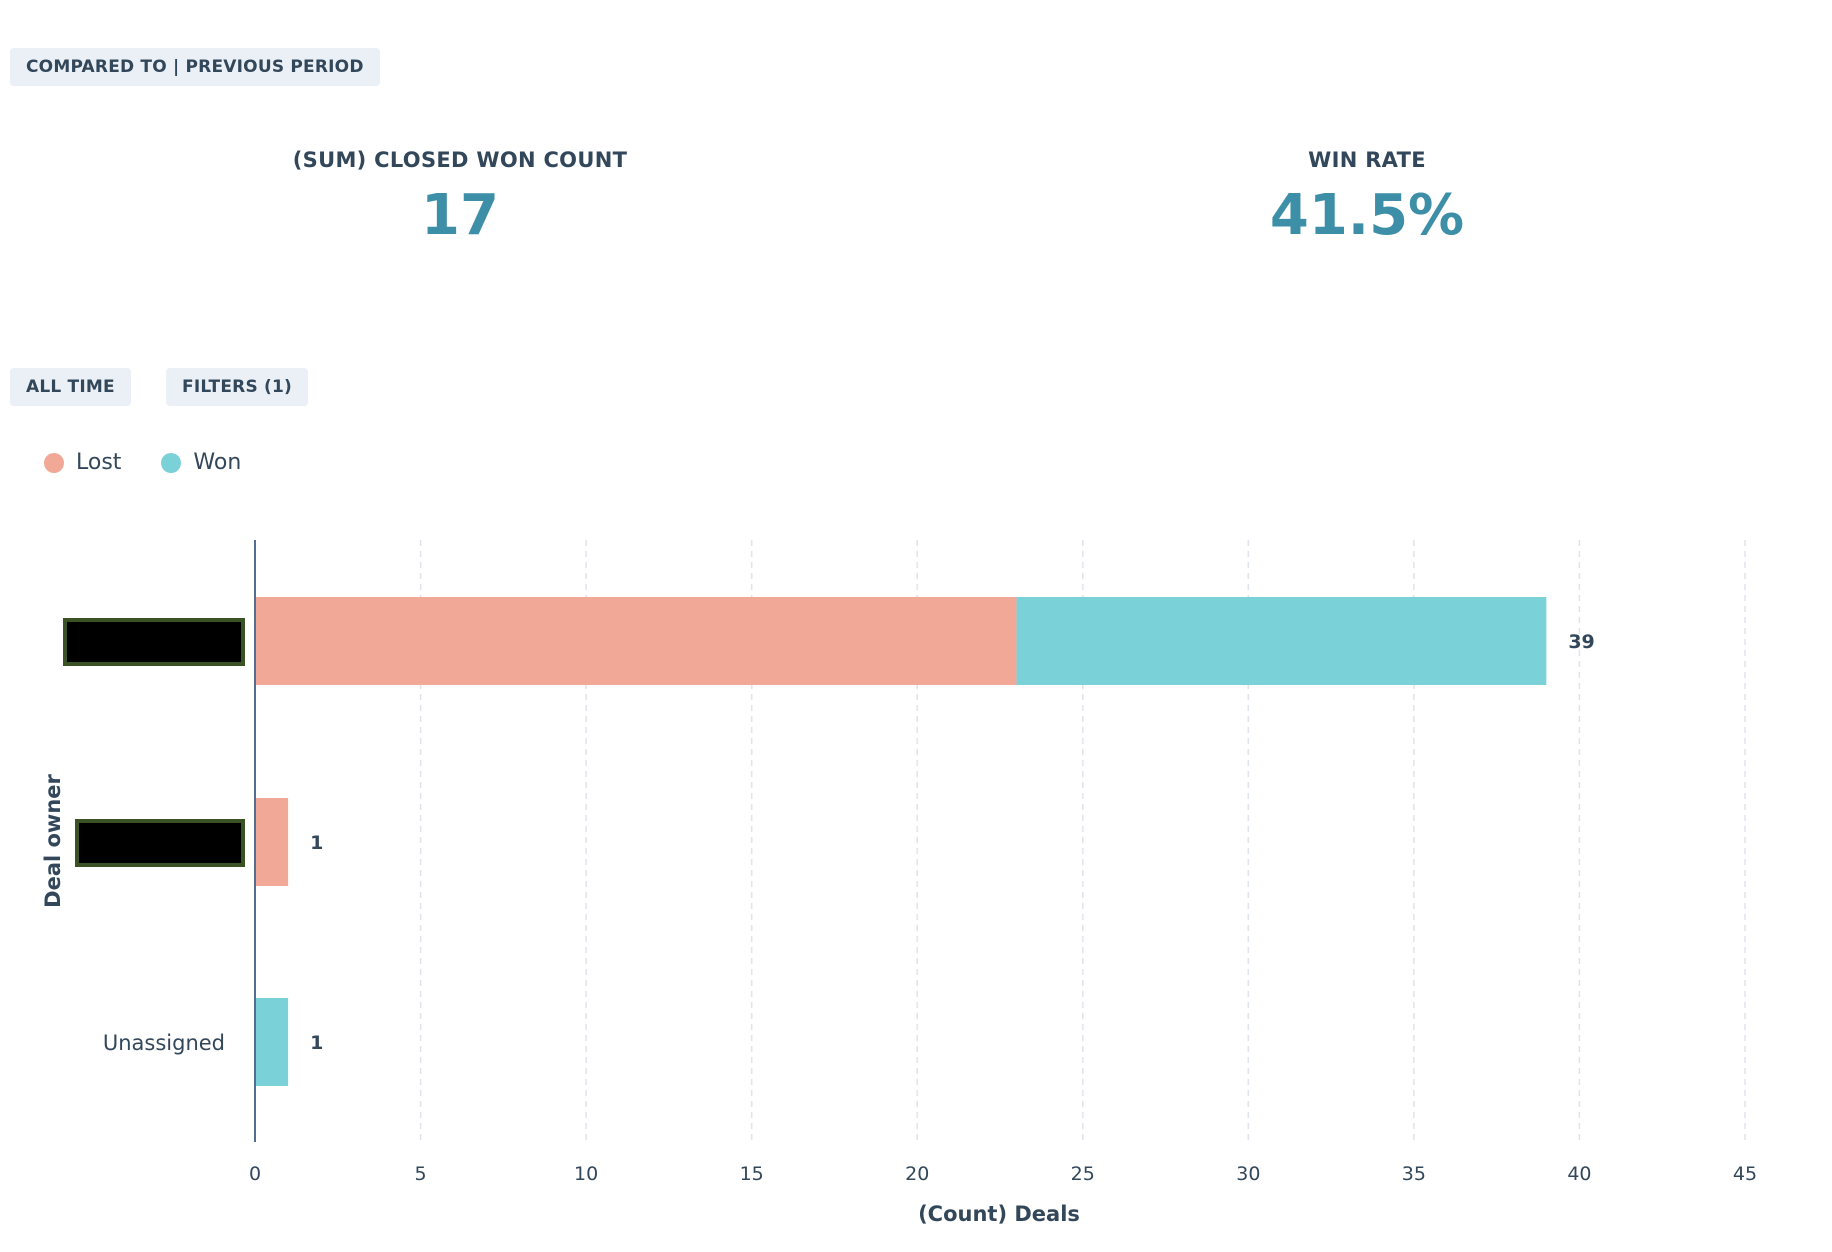  Describe the element at coordinates (255, 1174) in the screenshot. I see `x-tick-label: 0` at that location.